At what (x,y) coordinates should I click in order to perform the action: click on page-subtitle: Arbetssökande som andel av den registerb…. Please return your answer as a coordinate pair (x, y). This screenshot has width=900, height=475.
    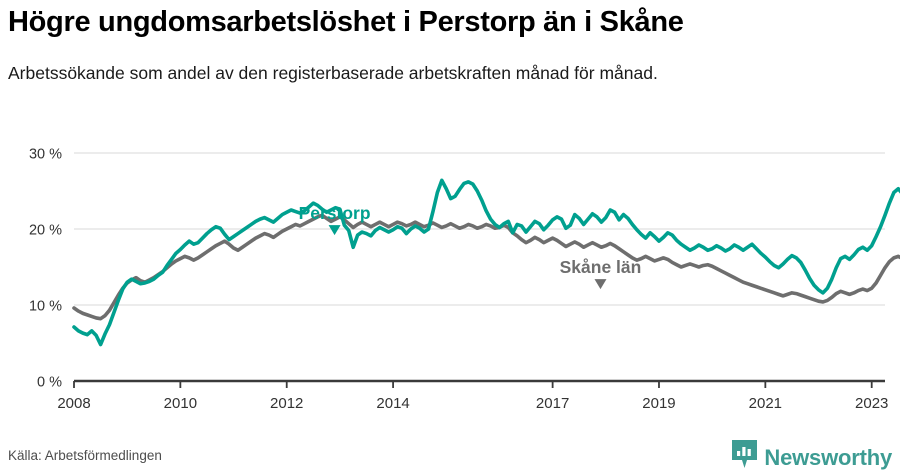
    Looking at the image, I should click on (333, 73).